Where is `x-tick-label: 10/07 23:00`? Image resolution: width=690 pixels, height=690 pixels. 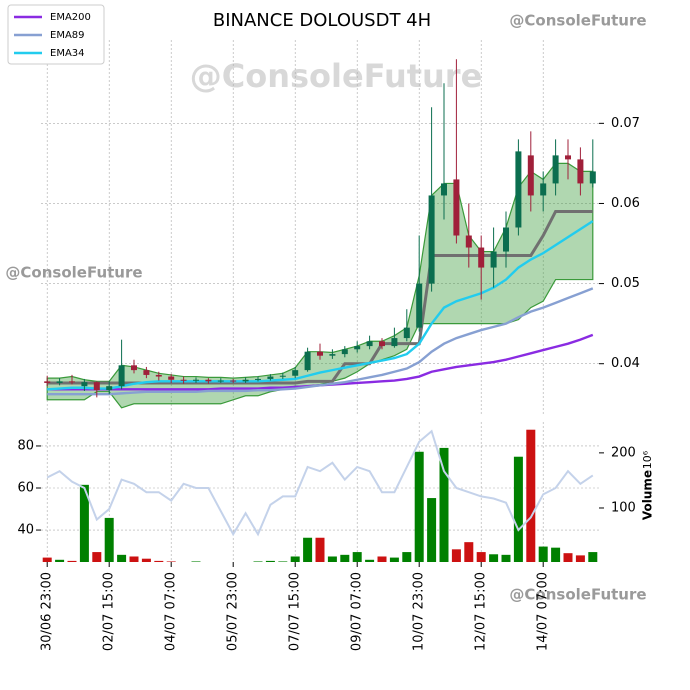
x-tick-label: 10/07 23:00 is located at coordinates (419, 611).